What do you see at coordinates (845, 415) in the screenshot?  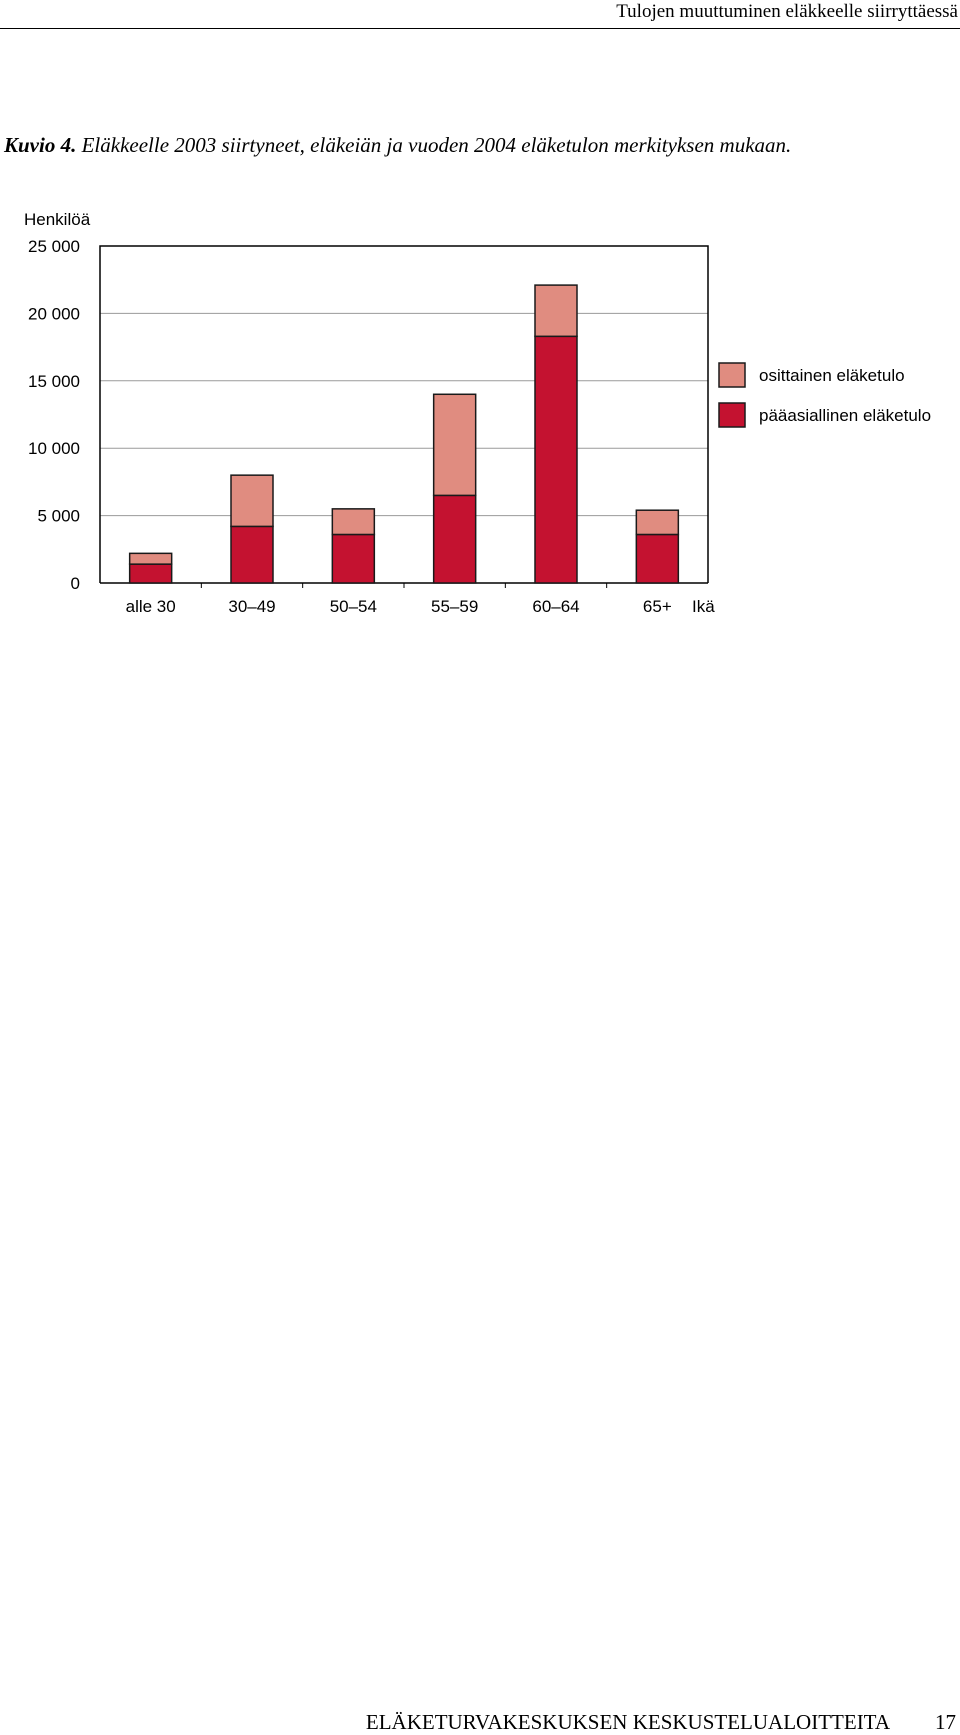 I see `legend-label: pääasiallinen eläketulo` at bounding box center [845, 415].